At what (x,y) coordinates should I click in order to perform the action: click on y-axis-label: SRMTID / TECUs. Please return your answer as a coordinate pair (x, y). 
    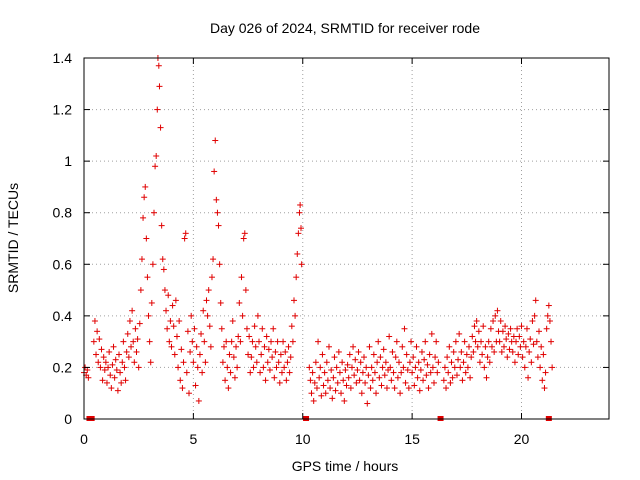
    Looking at the image, I should click on (13, 238).